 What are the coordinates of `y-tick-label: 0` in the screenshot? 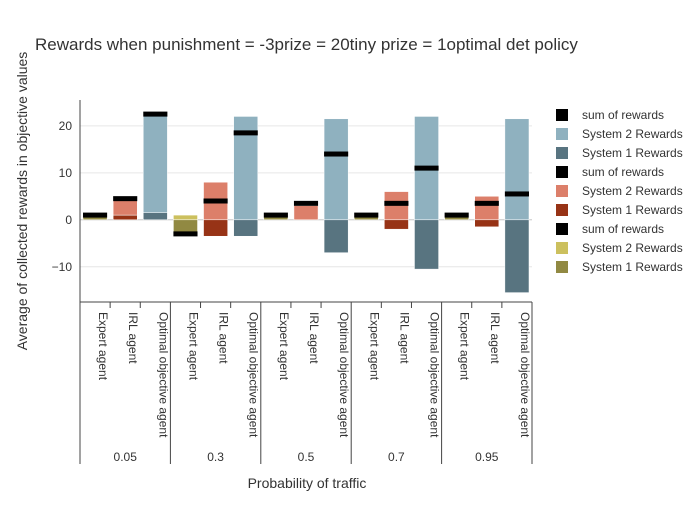 It's located at (68, 220).